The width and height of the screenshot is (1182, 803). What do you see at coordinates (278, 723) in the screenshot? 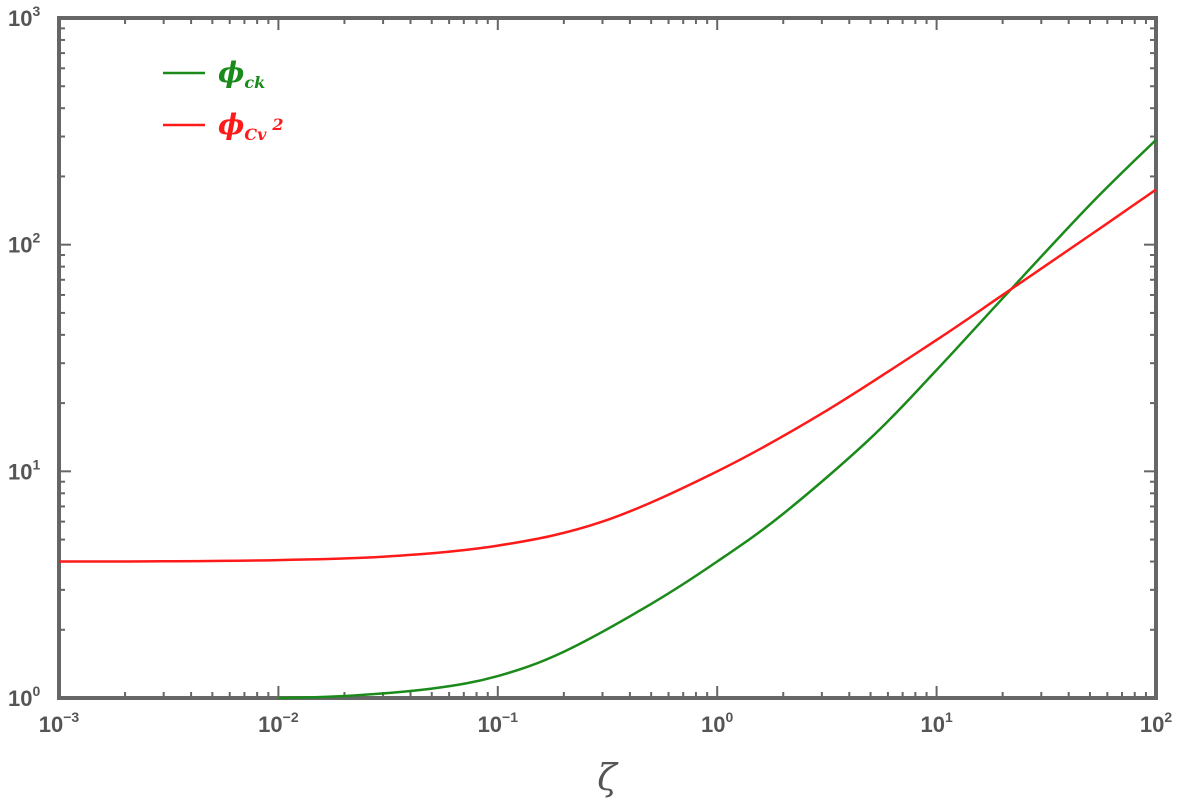
I see `x-tick-label: 10⁻²` at bounding box center [278, 723].